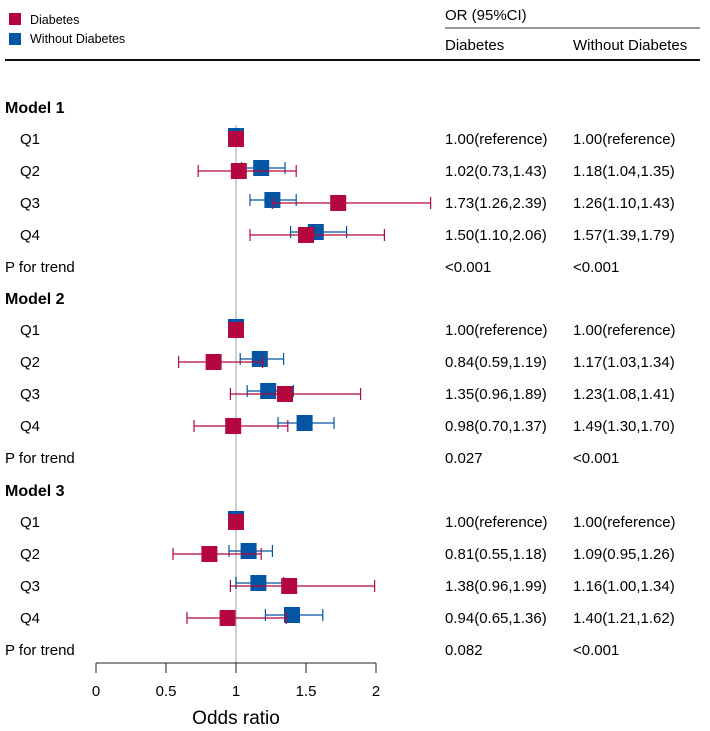  Describe the element at coordinates (468, 267) in the screenshot. I see `diabetes-p-trend: <0.001` at that location.